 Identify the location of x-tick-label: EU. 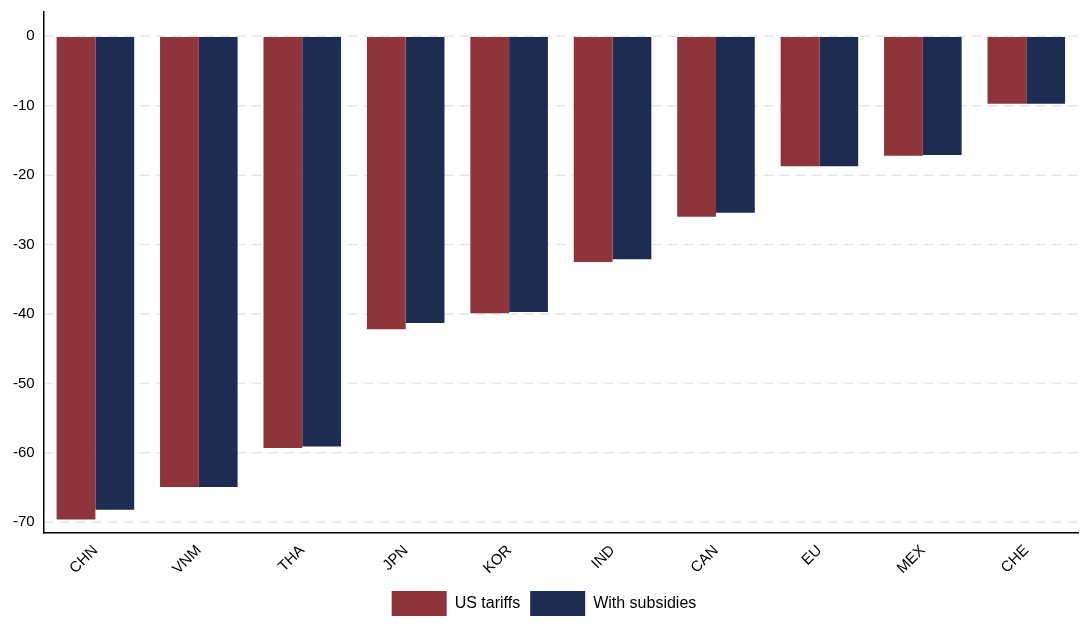
(811, 554).